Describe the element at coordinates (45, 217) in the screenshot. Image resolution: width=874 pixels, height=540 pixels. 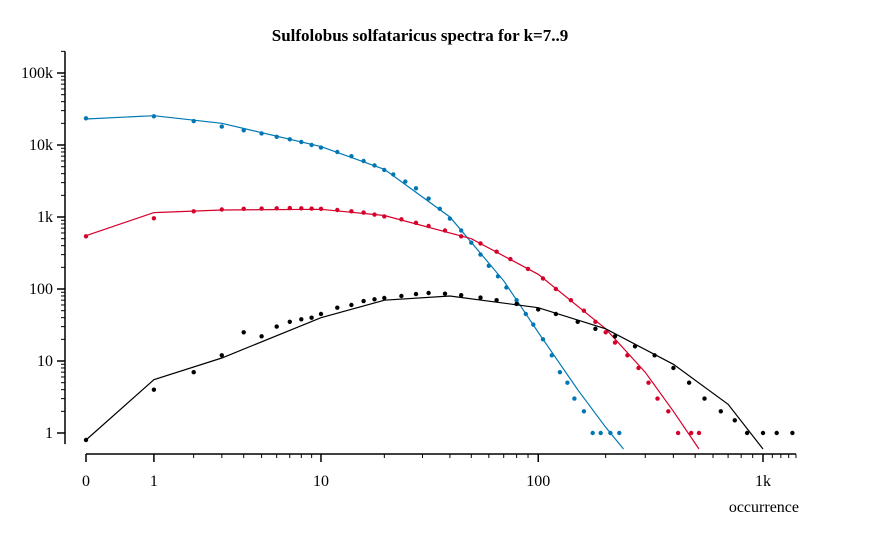
I see `y-tick-label: 1k` at that location.